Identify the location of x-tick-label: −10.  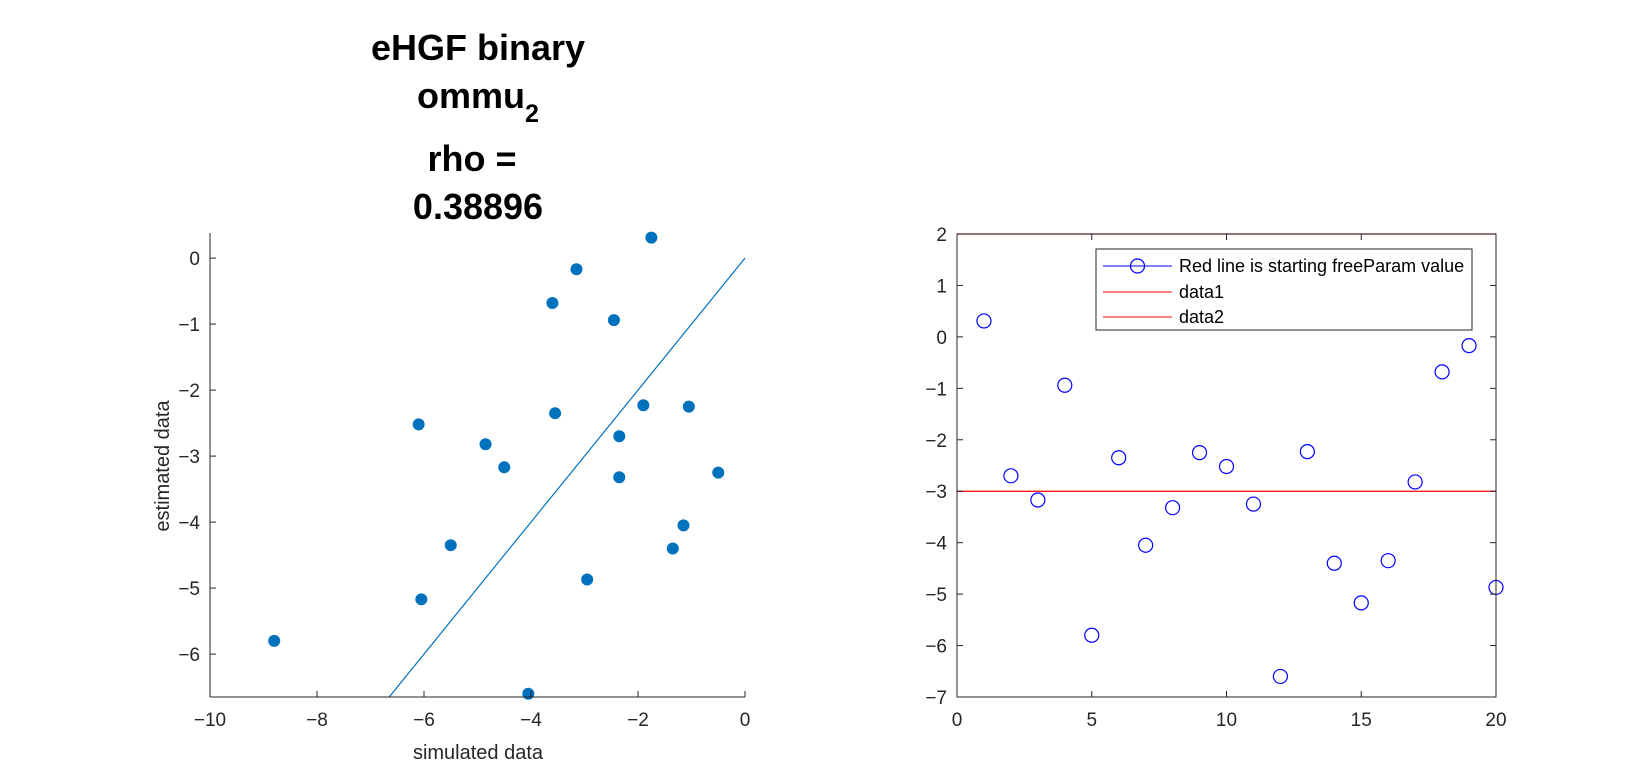
(210, 720).